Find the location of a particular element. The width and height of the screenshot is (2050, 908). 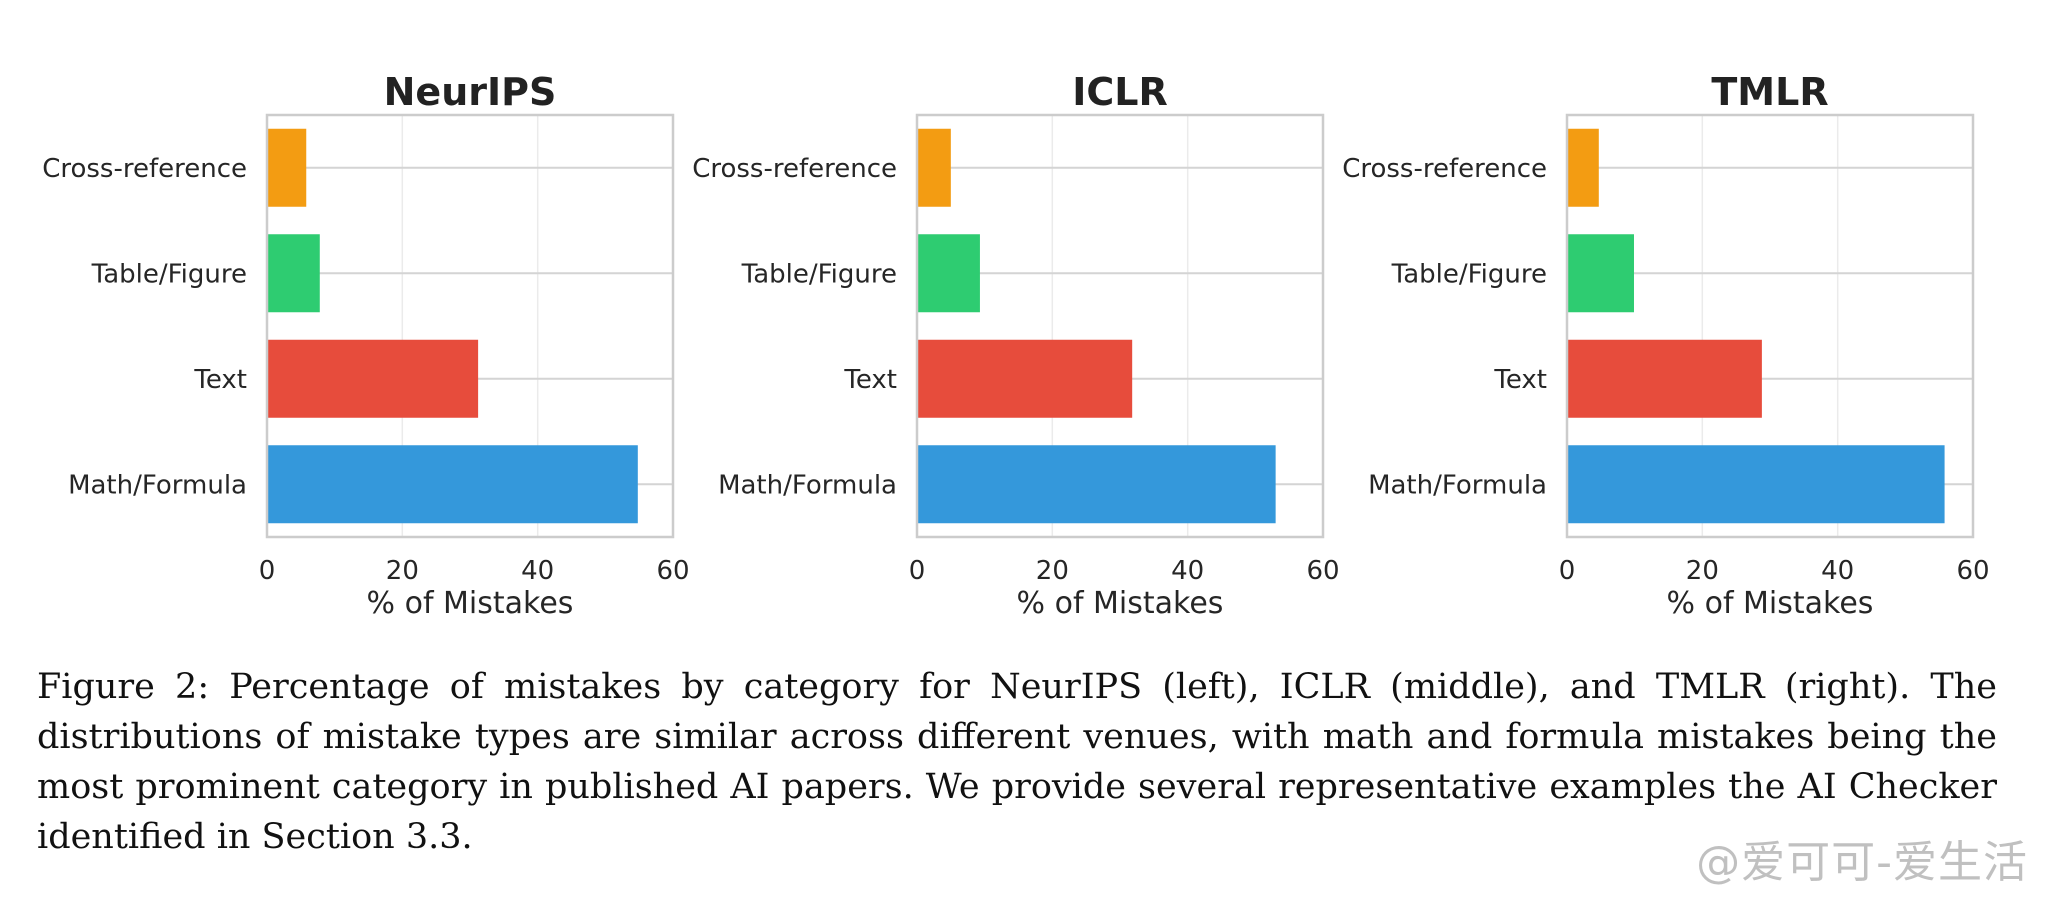

panel-title: ICLR is located at coordinates (1120, 92).